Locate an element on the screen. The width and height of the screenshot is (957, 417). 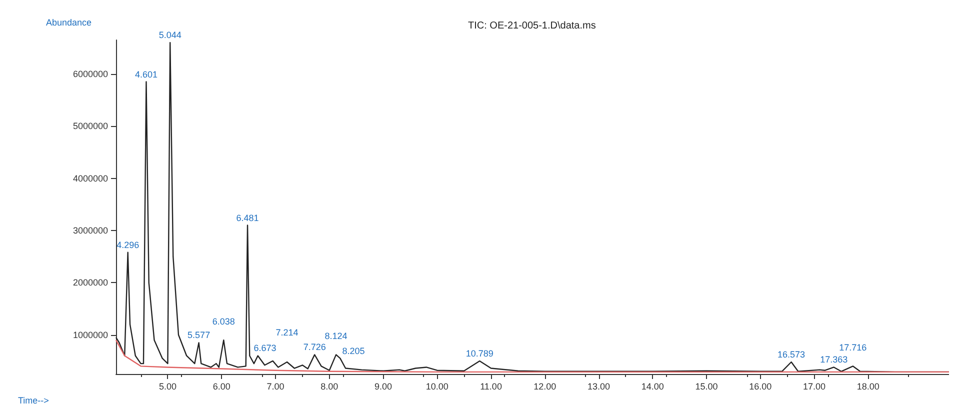
x-axis-title: Time--> is located at coordinates (33, 401).